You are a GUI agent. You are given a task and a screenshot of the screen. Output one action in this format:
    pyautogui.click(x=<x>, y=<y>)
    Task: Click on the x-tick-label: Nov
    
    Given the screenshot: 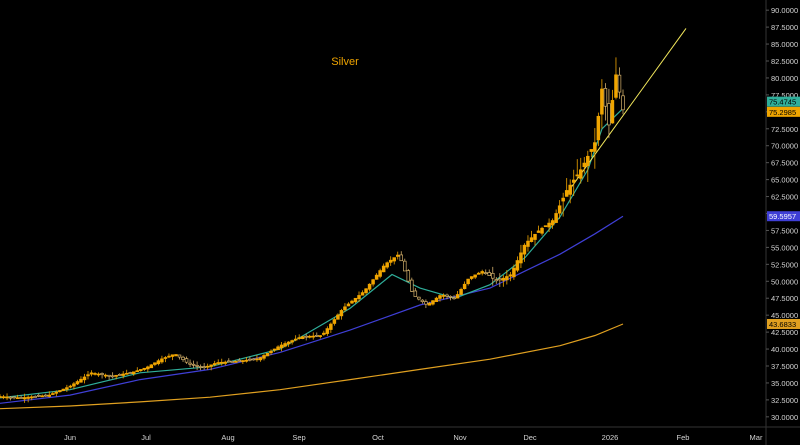 What is the action you would take?
    pyautogui.click(x=460, y=437)
    